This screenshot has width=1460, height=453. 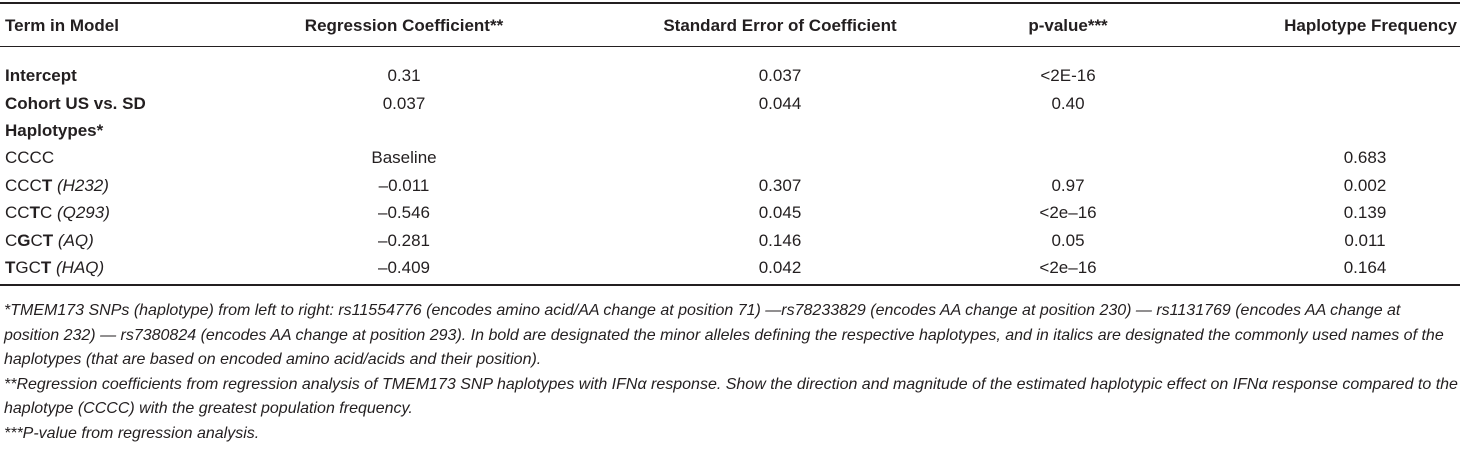 I want to click on column-header: p-value***, so click(x=1068, y=25).